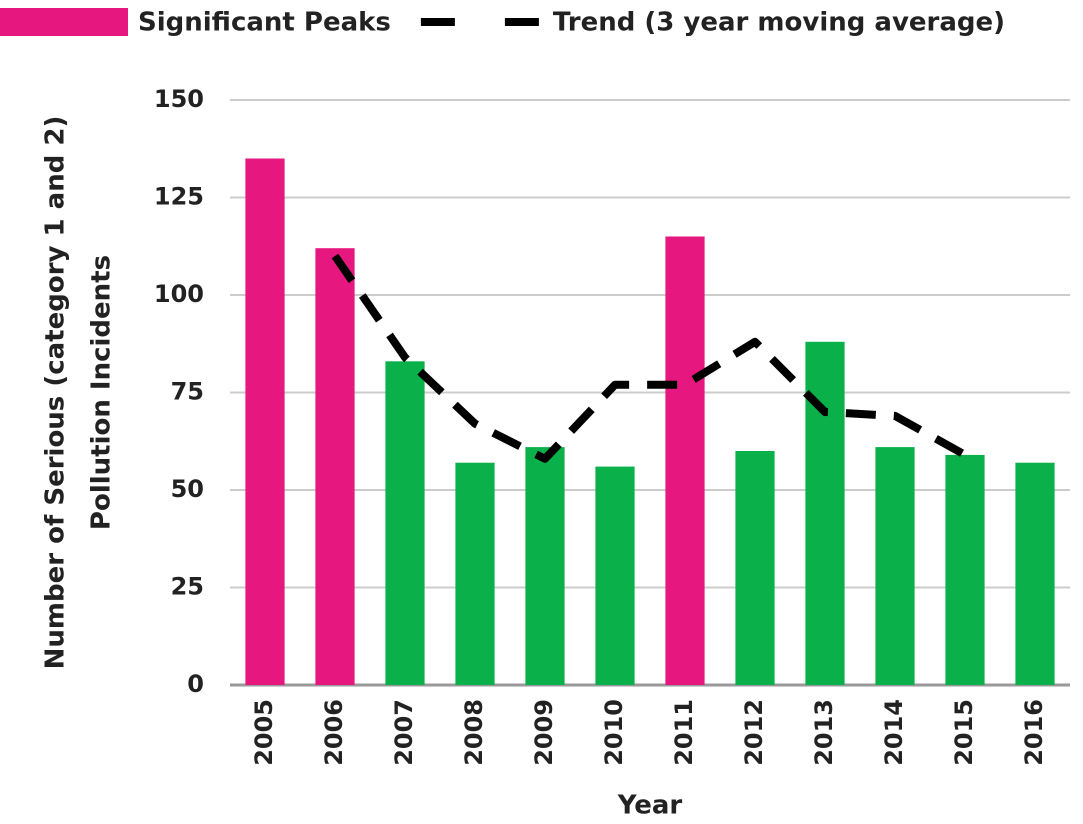  I want to click on trend-line, so click(649, 358).